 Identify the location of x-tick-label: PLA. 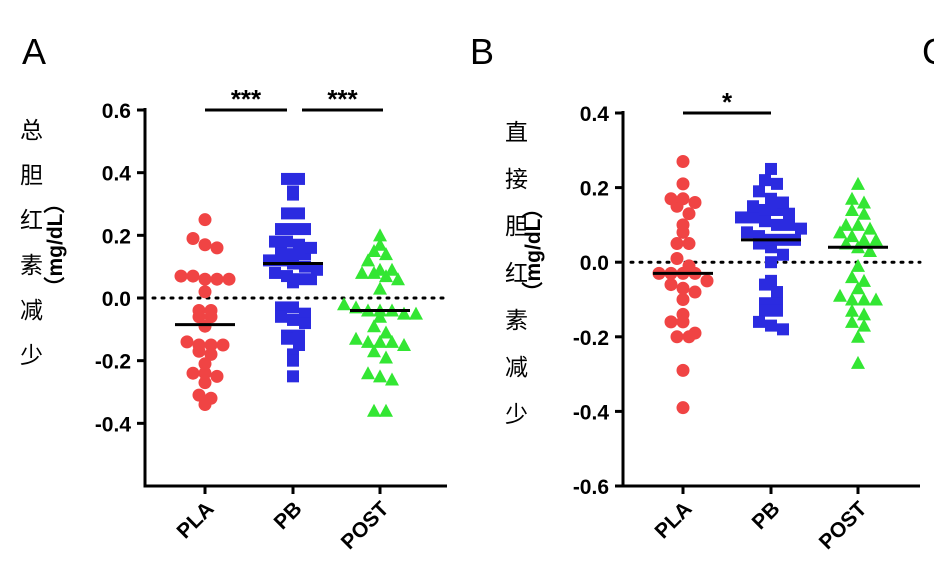
(196, 520).